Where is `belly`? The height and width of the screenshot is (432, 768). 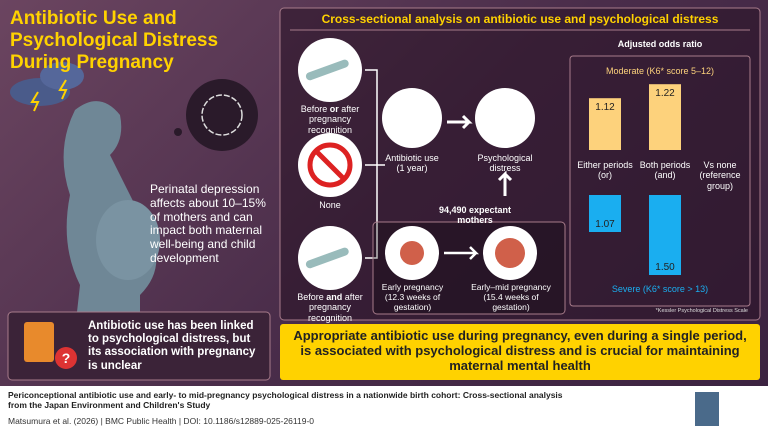
belly is located at coordinates (128, 240).